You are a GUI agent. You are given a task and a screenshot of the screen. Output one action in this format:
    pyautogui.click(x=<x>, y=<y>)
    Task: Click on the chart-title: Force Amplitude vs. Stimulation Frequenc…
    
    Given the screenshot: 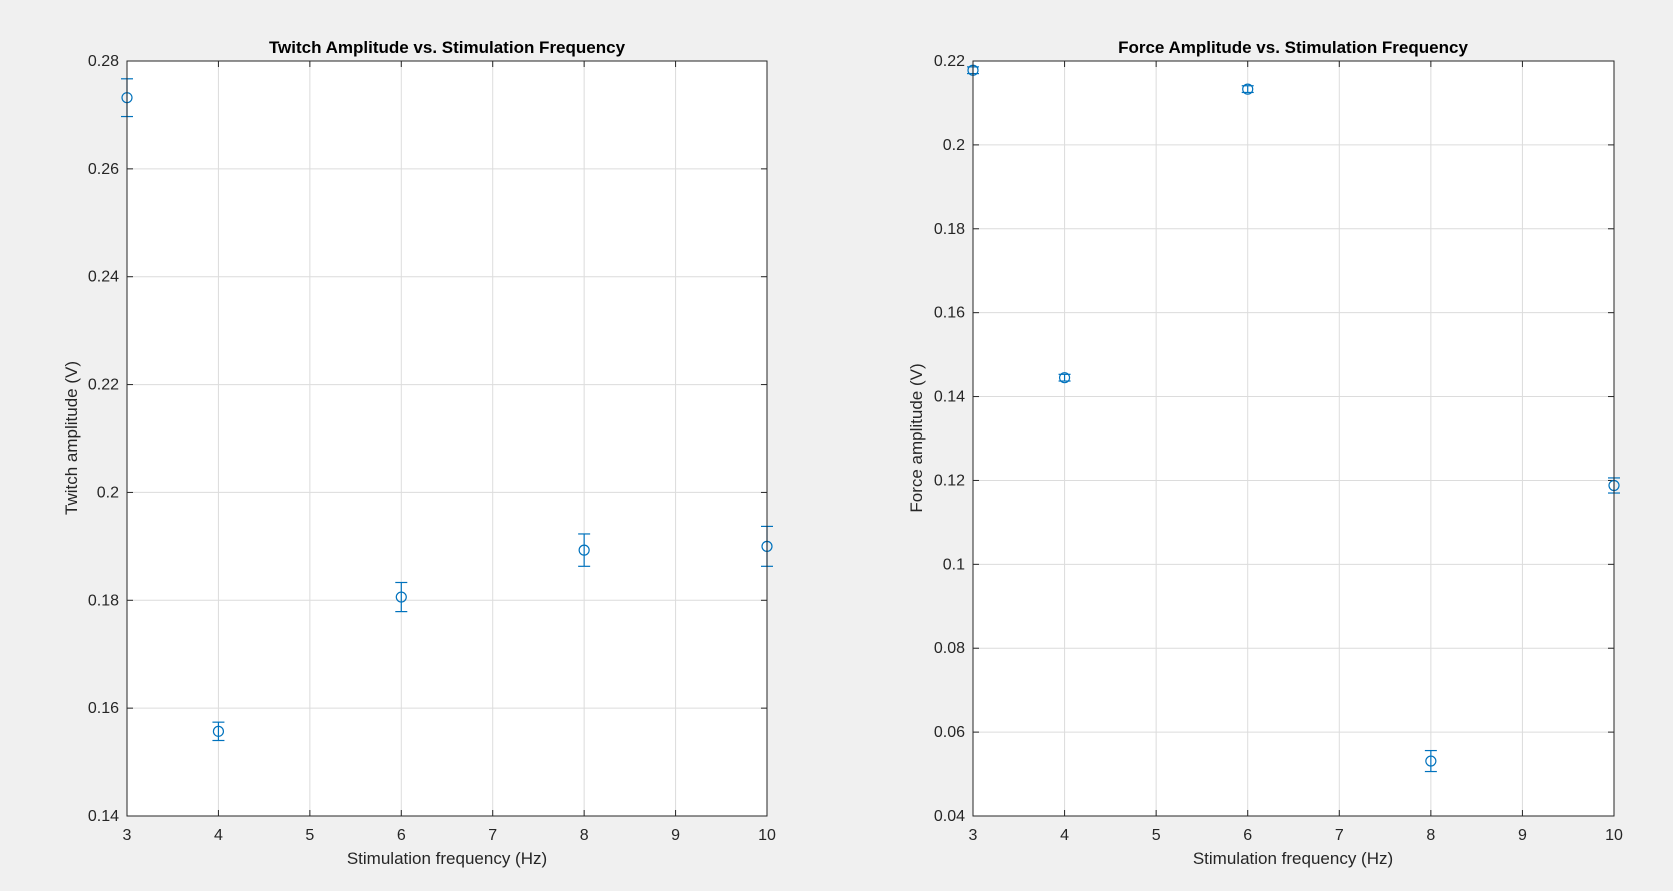 What is the action you would take?
    pyautogui.click(x=1293, y=47)
    